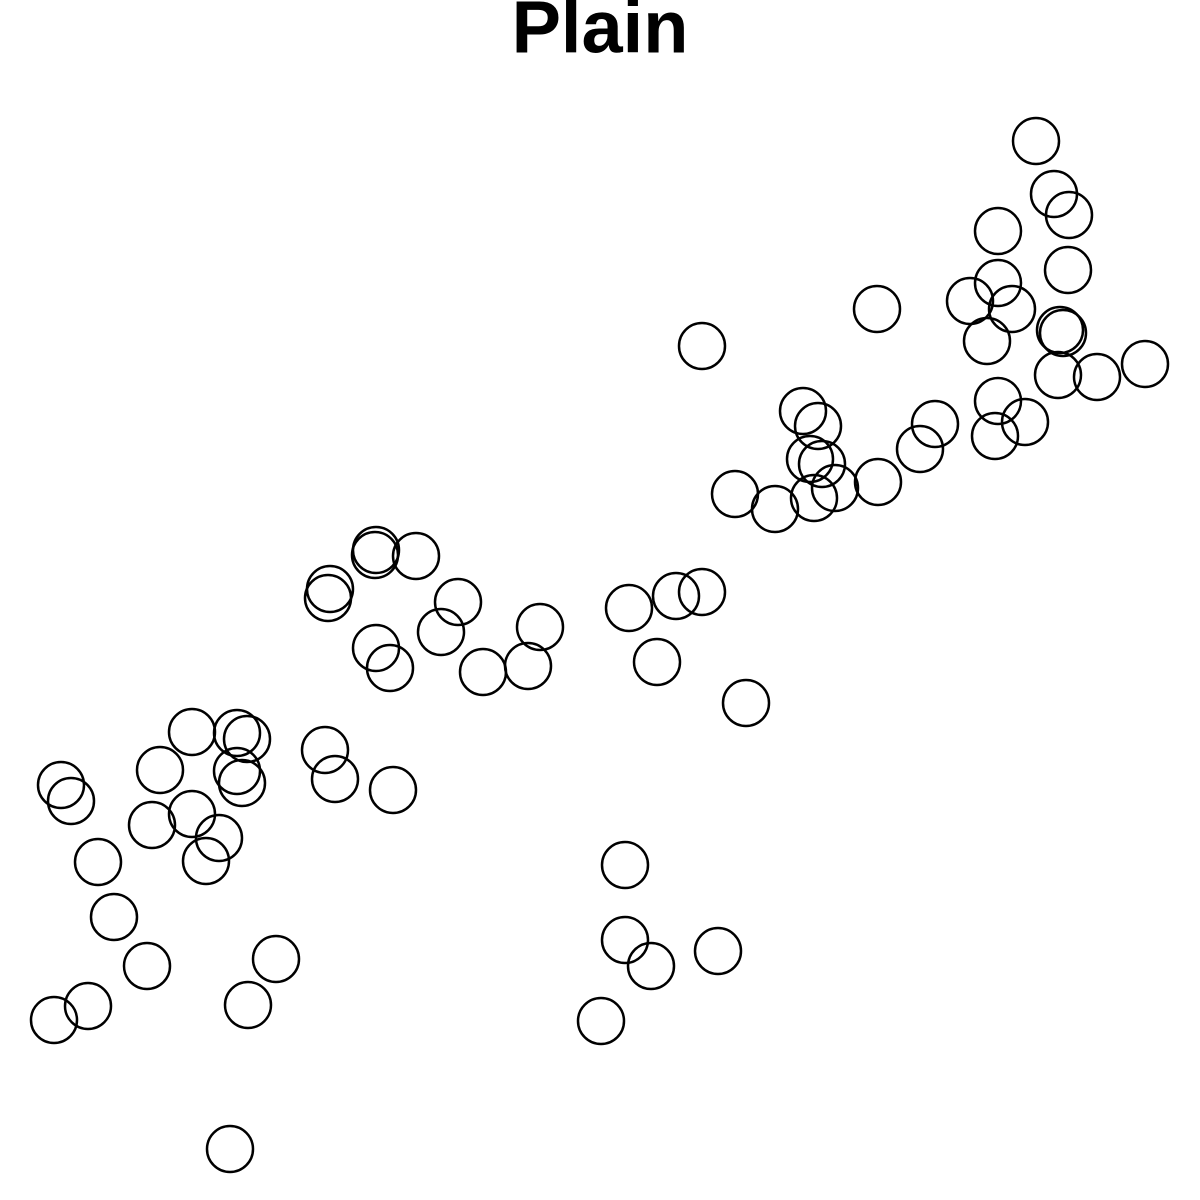 This screenshot has height=1200, width=1200. I want to click on chart-title: Plain, so click(600, 34).